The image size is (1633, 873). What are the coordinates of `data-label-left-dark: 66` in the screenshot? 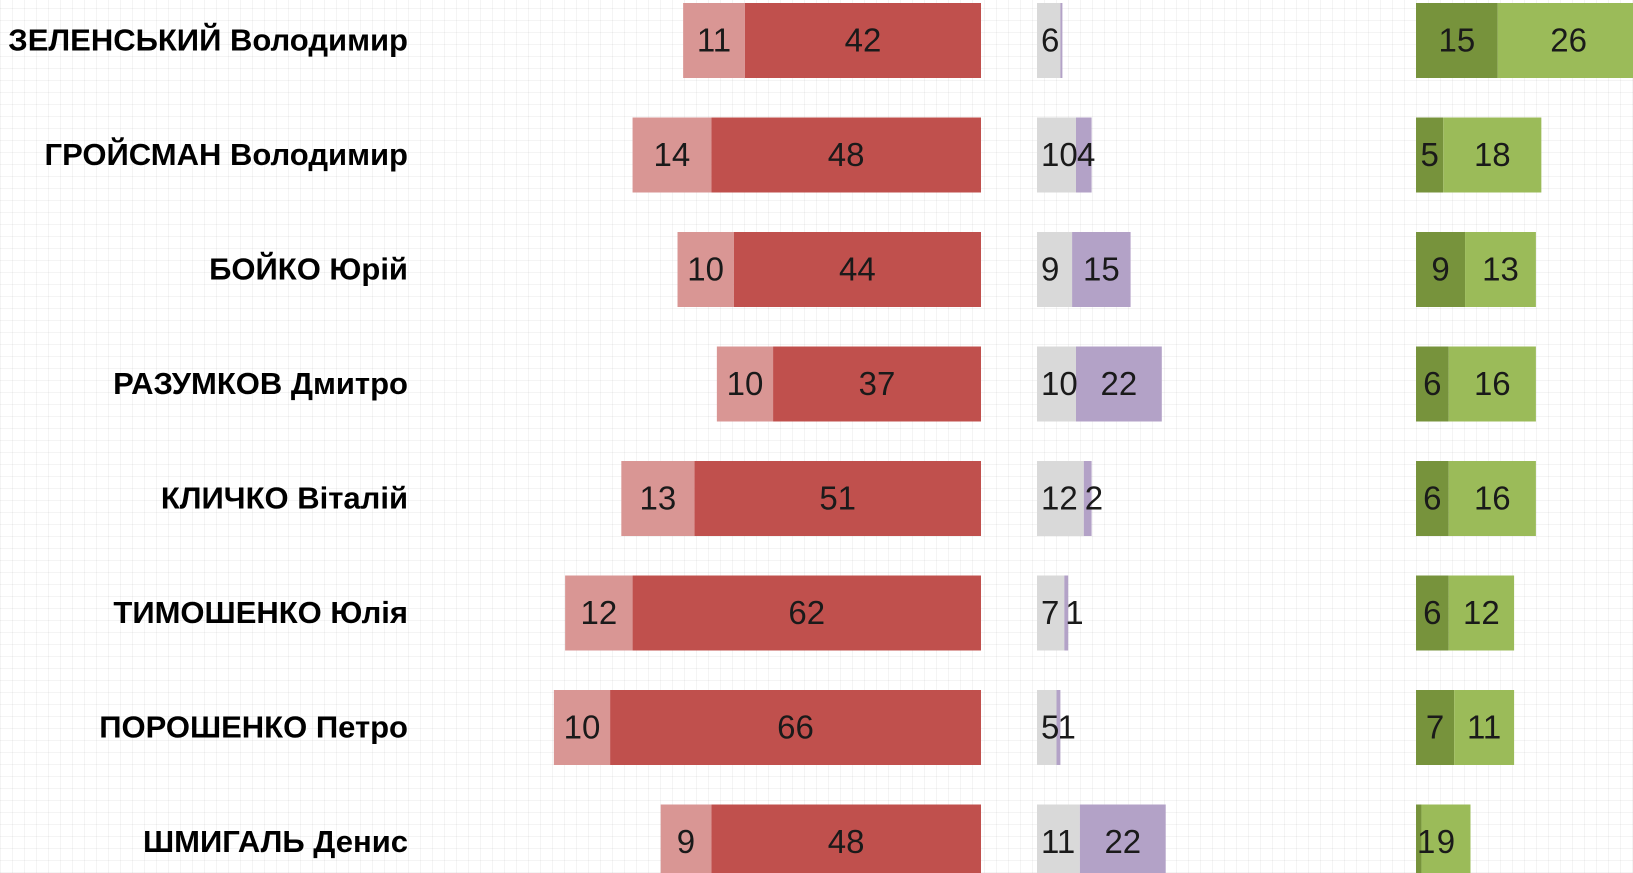 It's located at (795, 727).